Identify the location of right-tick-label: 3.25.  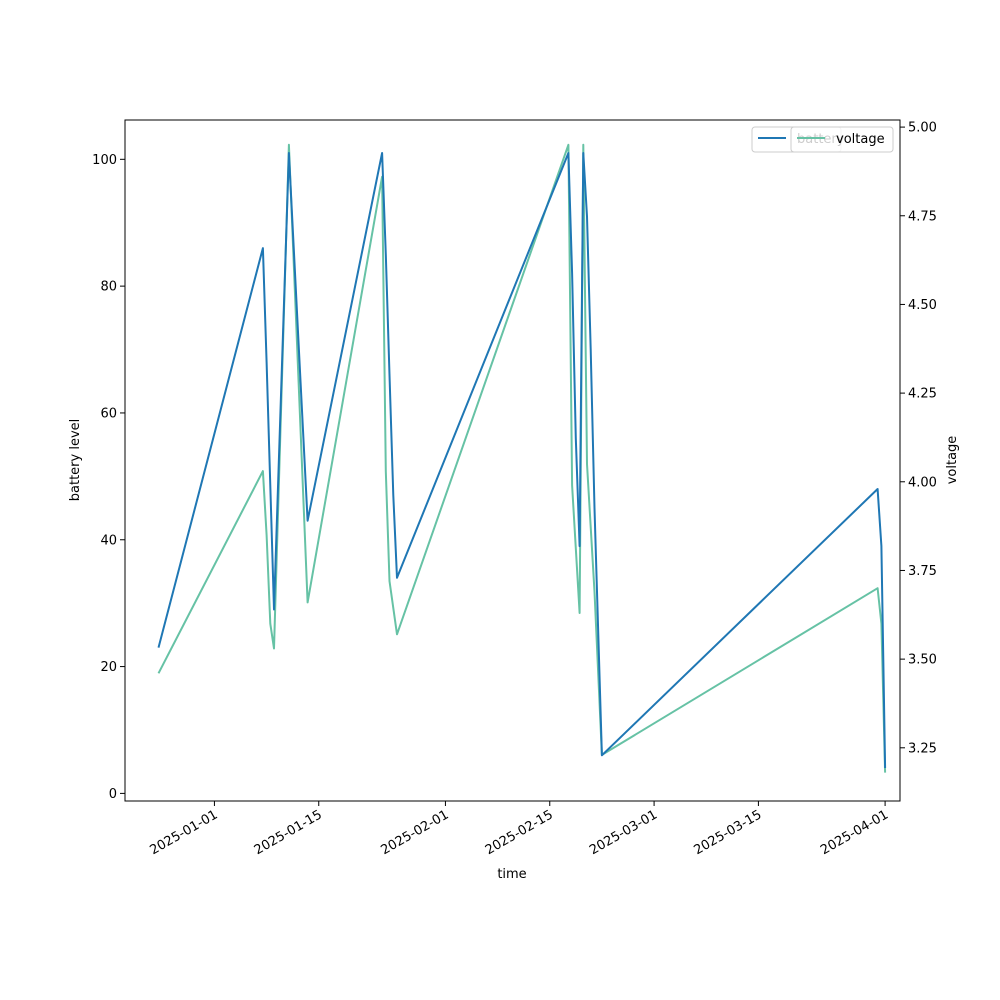
(922, 748).